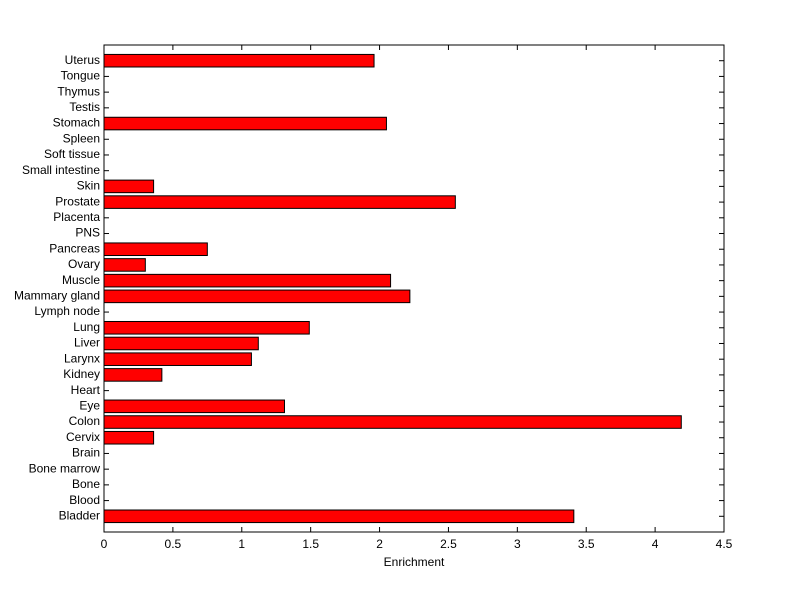 Image resolution: width=800 pixels, height=599 pixels. I want to click on x-tick-label: 1.5, so click(310, 544).